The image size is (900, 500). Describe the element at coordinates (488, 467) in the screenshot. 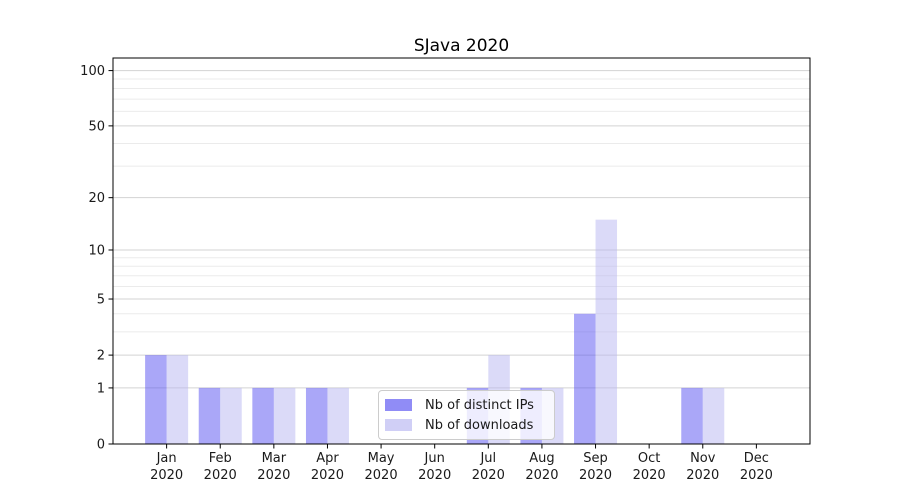

I see `x-tick-label-jul: Jul 2020` at that location.